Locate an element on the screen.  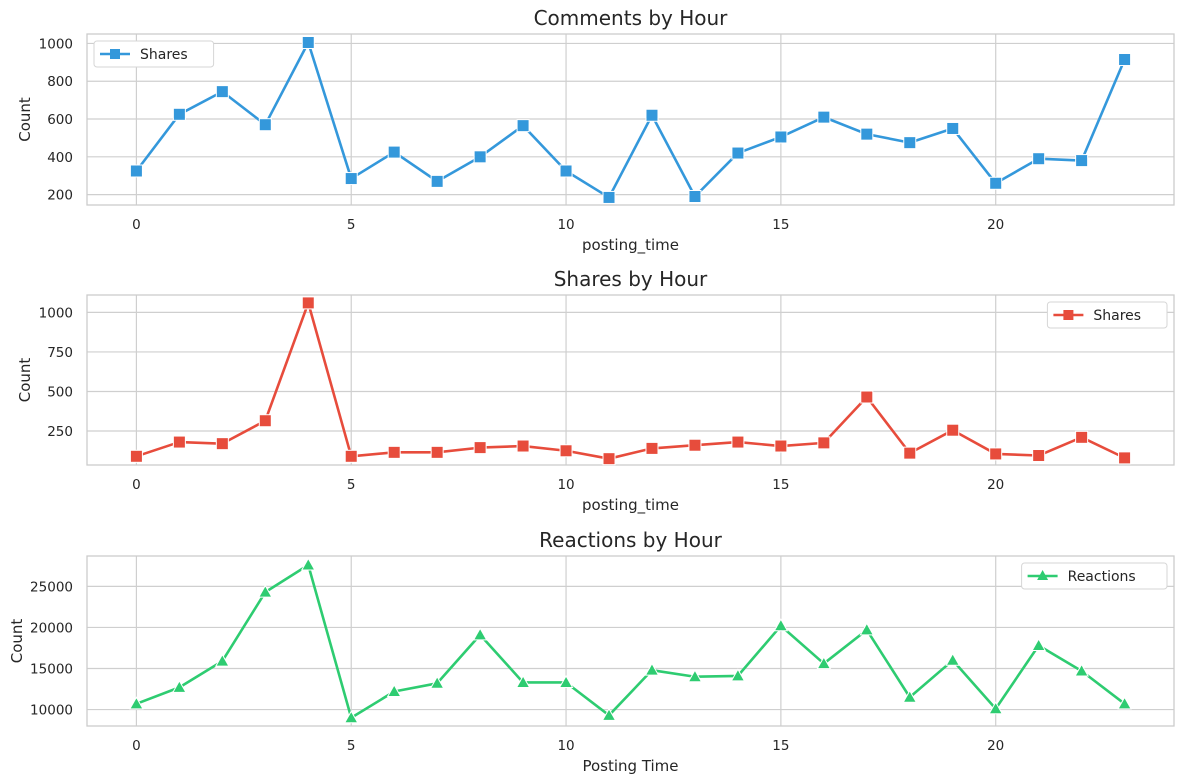
y-tick-label: 10000 is located at coordinates (51, 711).